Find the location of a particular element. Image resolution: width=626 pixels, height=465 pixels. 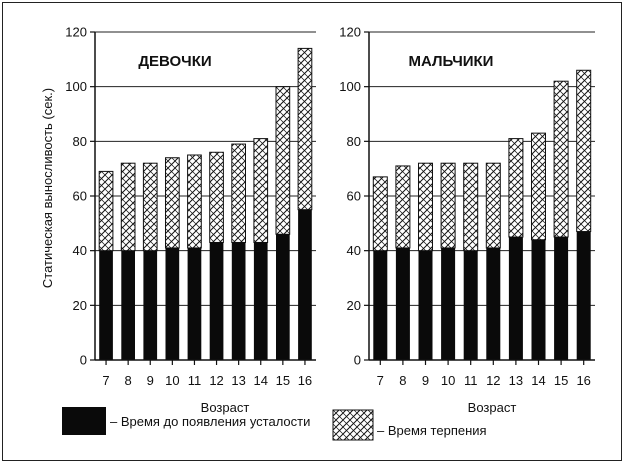

x-axis-label-boys: Возраст is located at coordinates (492, 407).